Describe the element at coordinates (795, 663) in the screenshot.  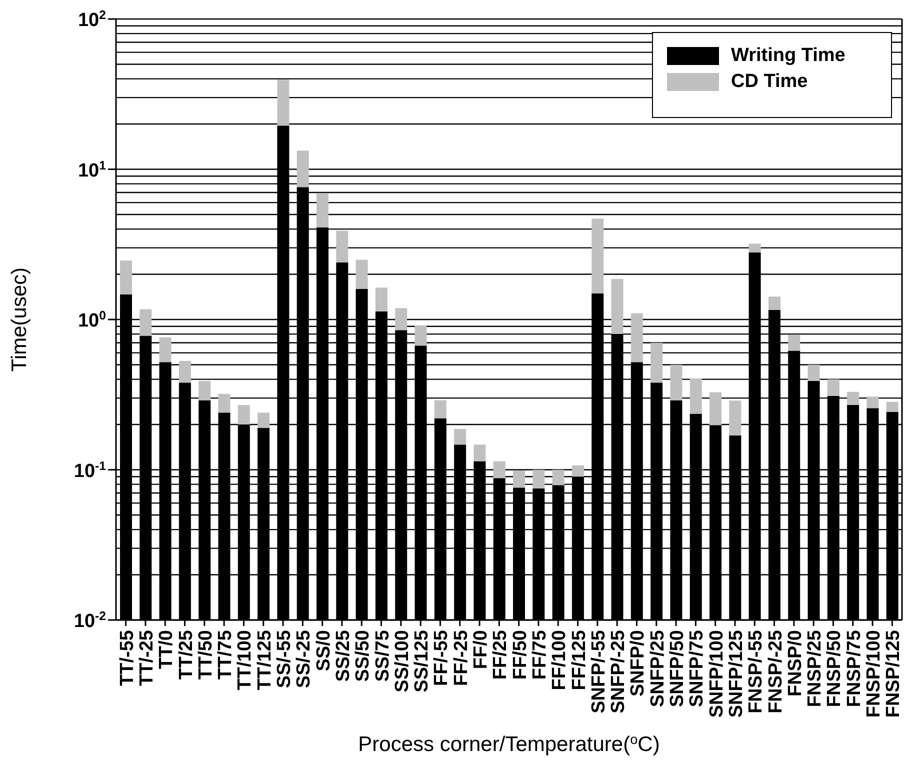
I see `x-tick-label: FNSP/0` at that location.